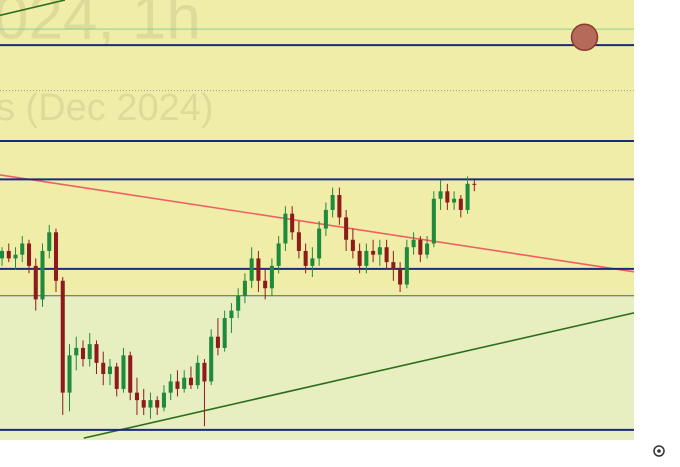 Image resolution: width=680 pixels, height=467 pixels. Describe the element at coordinates (340, 451) in the screenshot. I see `time-axis-bg` at that location.